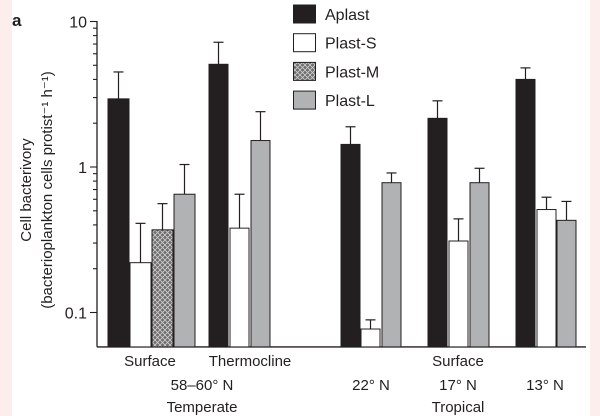 This screenshot has height=416, width=600. Describe the element at coordinates (350, 101) in the screenshot. I see `legend-label-plast-l: Plast-L` at that location.